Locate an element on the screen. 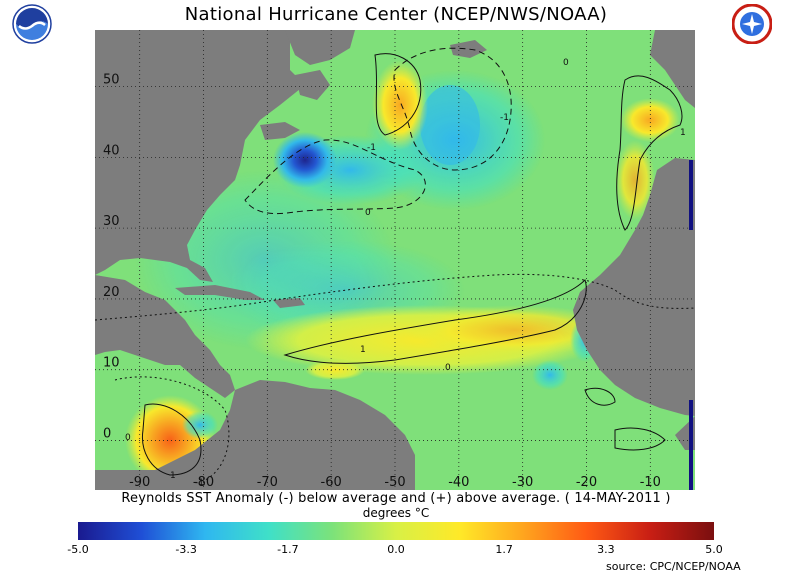  lat-tick-label: 10 is located at coordinates (111, 363).